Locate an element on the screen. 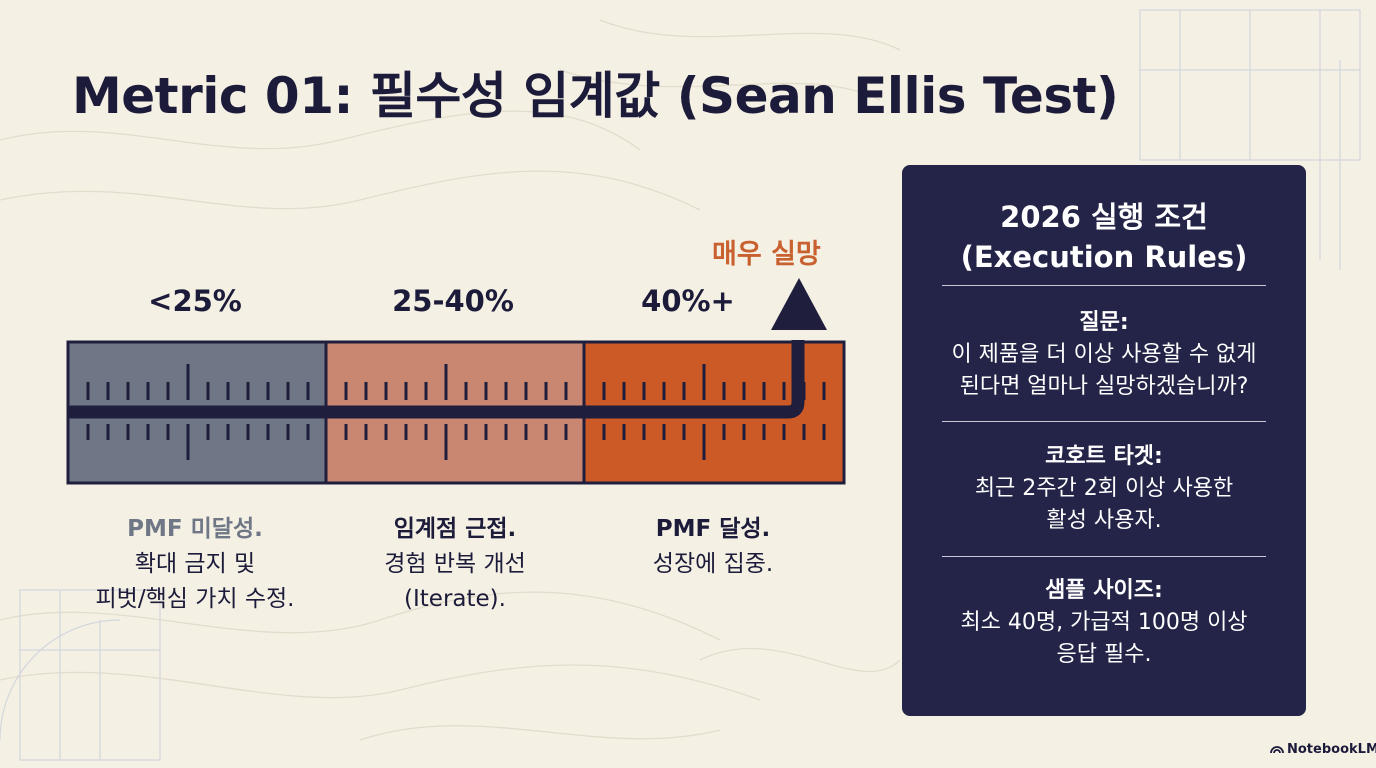  threshold-line is located at coordinates (436, 379).